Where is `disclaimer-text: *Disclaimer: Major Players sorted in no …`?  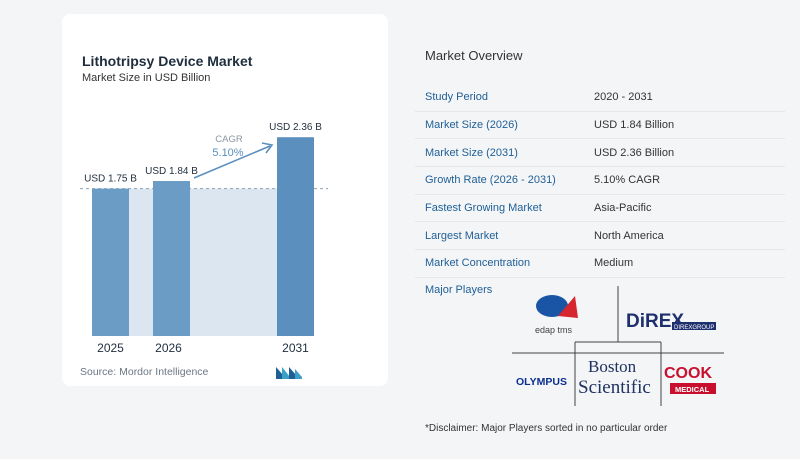 disclaimer-text: *Disclaimer: Major Players sorted in no … is located at coordinates (546, 428).